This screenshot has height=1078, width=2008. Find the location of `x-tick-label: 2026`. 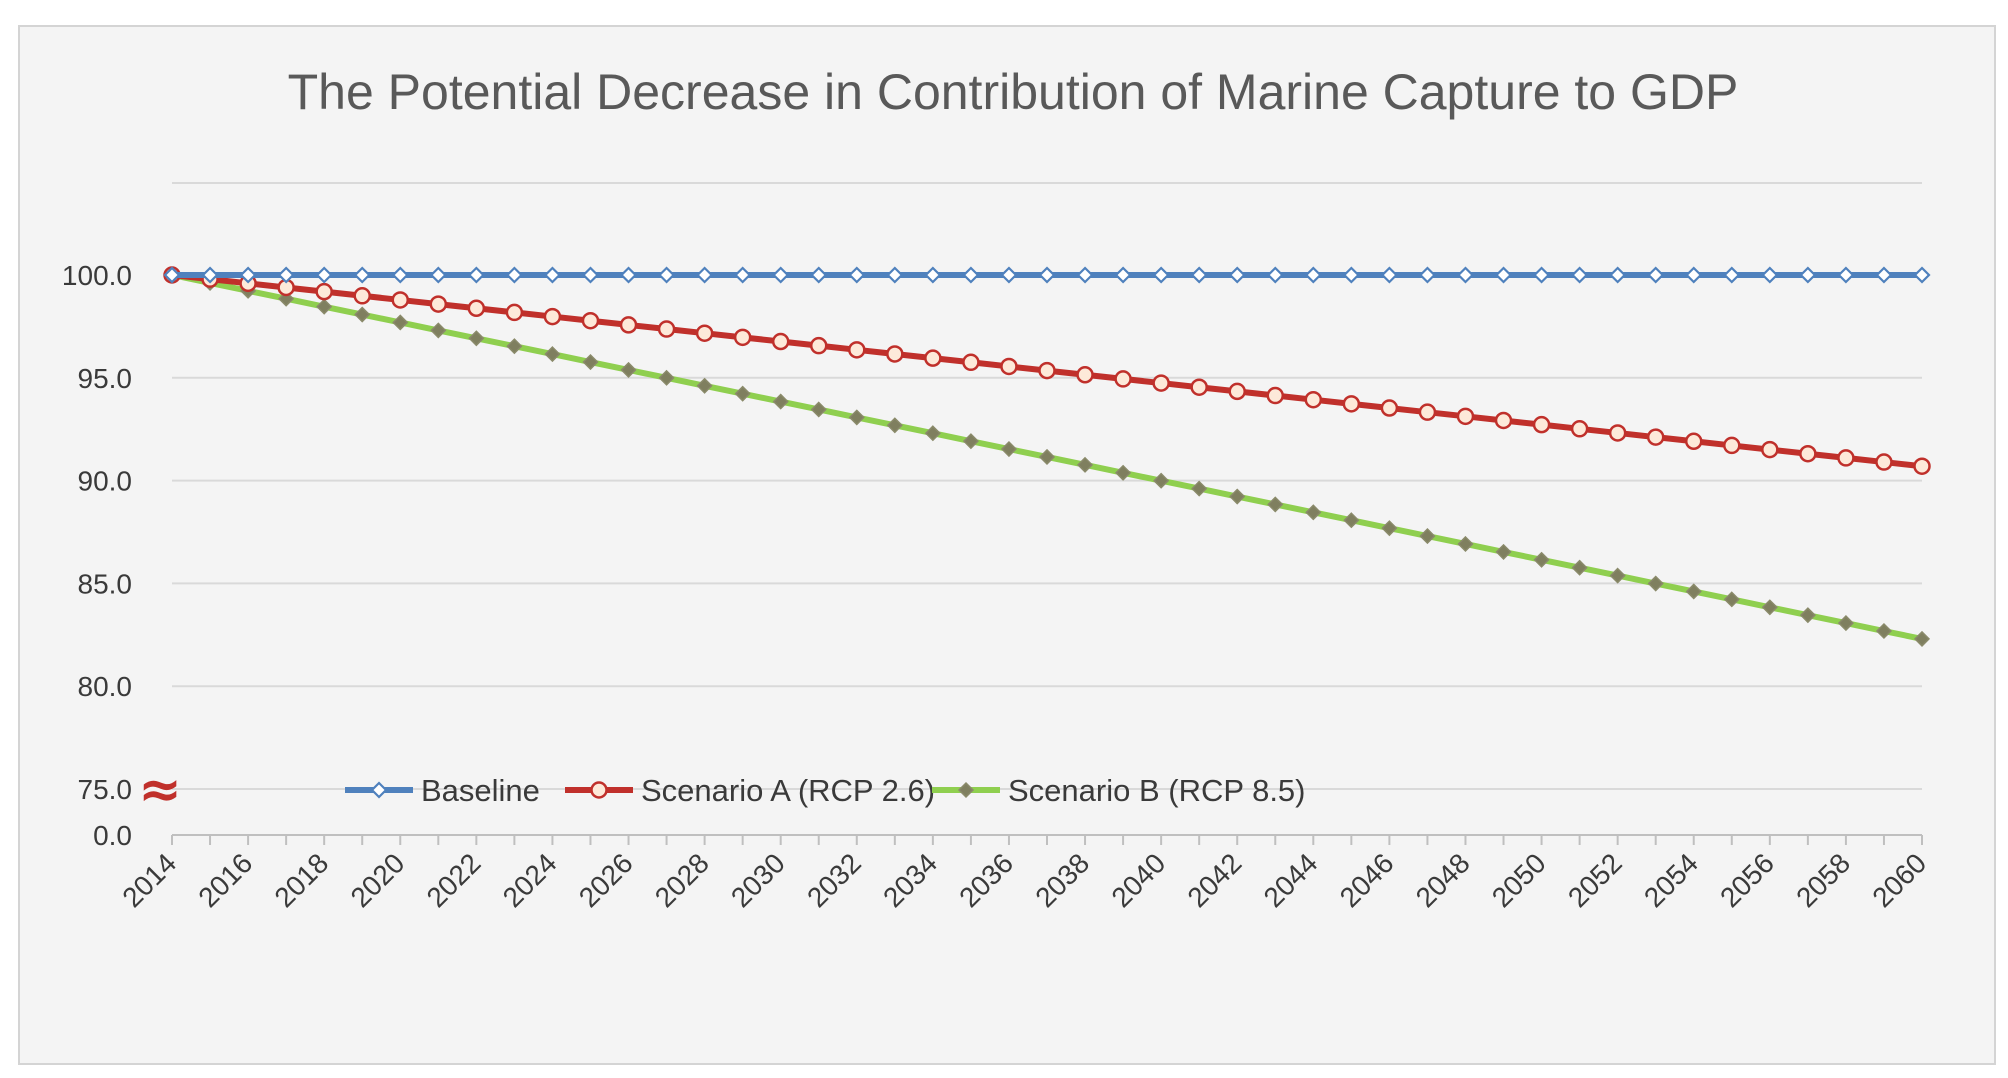

x-tick-label: 2026 is located at coordinates (606, 880).